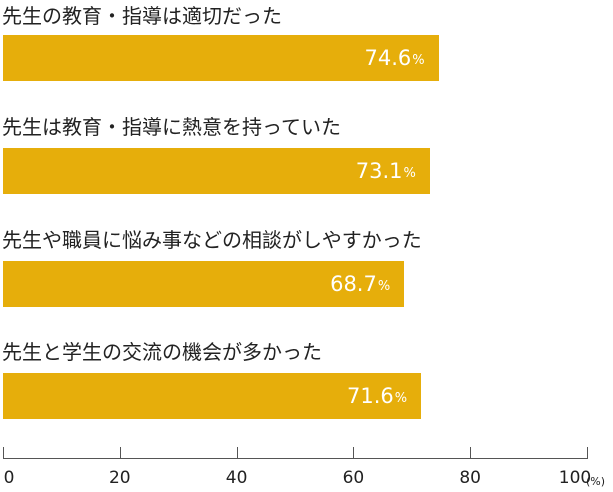 The image size is (613, 492). Describe the element at coordinates (470, 478) in the screenshot. I see `x-axis-tick-label: 80` at that location.